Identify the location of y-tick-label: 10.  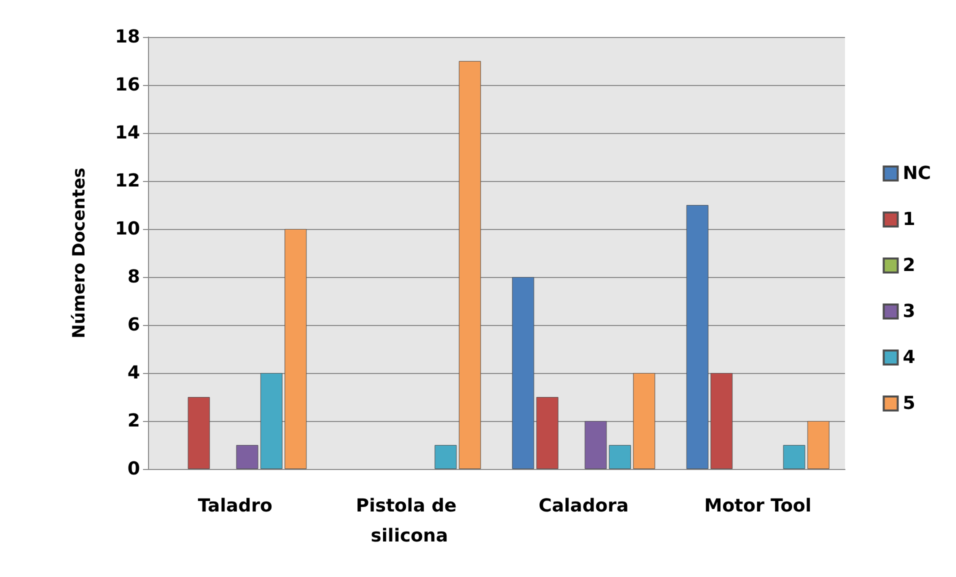
(127, 229).